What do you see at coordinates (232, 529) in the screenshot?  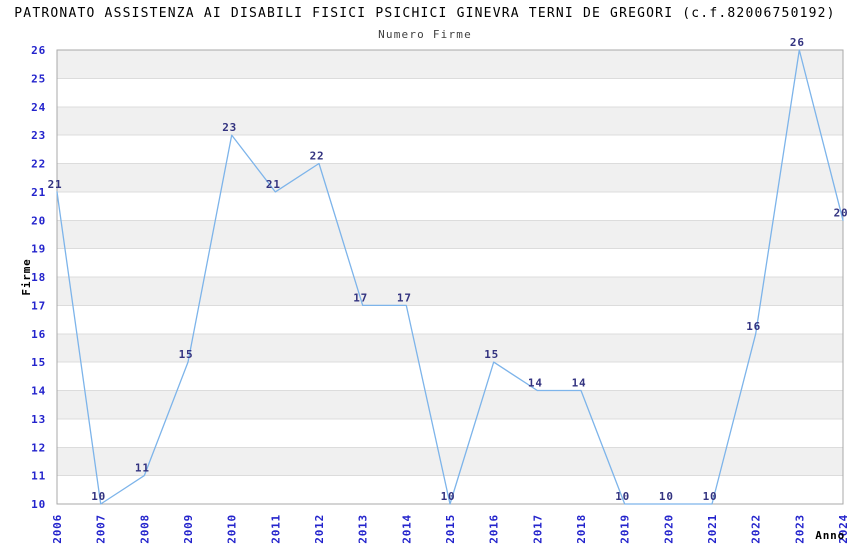 I see `x-tick-label: 2010` at bounding box center [232, 529].